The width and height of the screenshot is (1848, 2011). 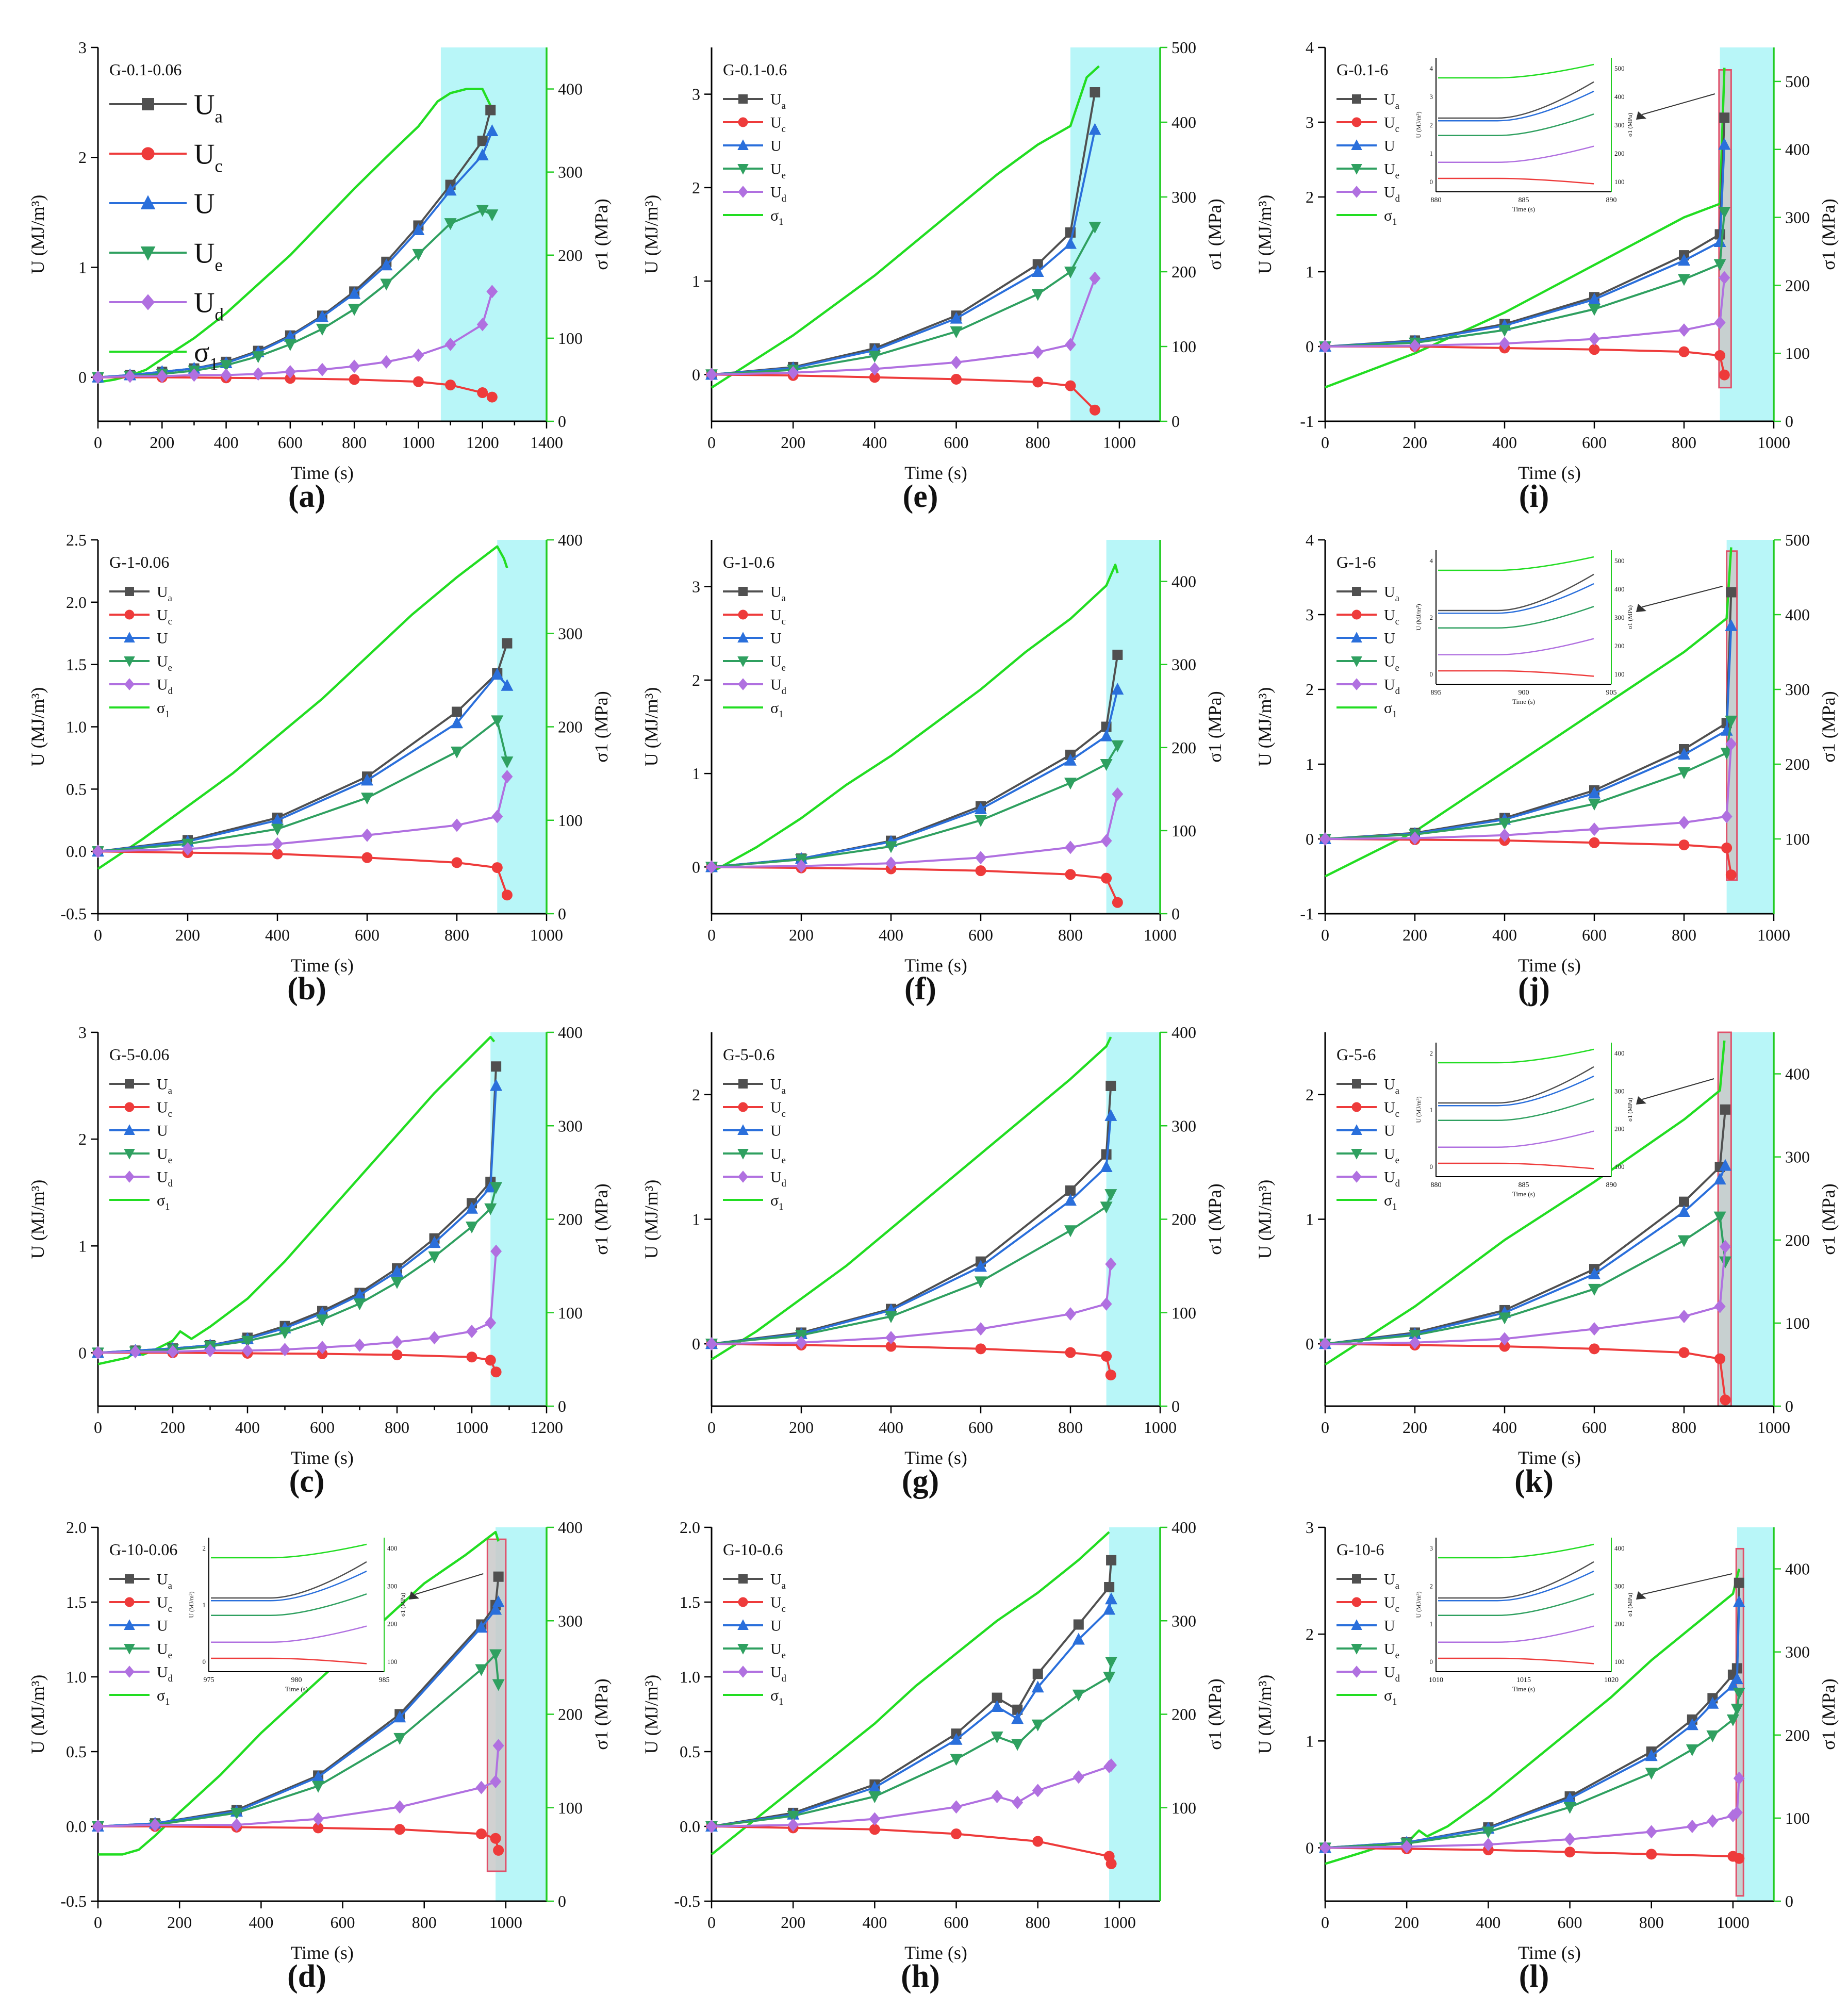 I want to click on inset-x-label: Time (s), so click(x=1524, y=1194).